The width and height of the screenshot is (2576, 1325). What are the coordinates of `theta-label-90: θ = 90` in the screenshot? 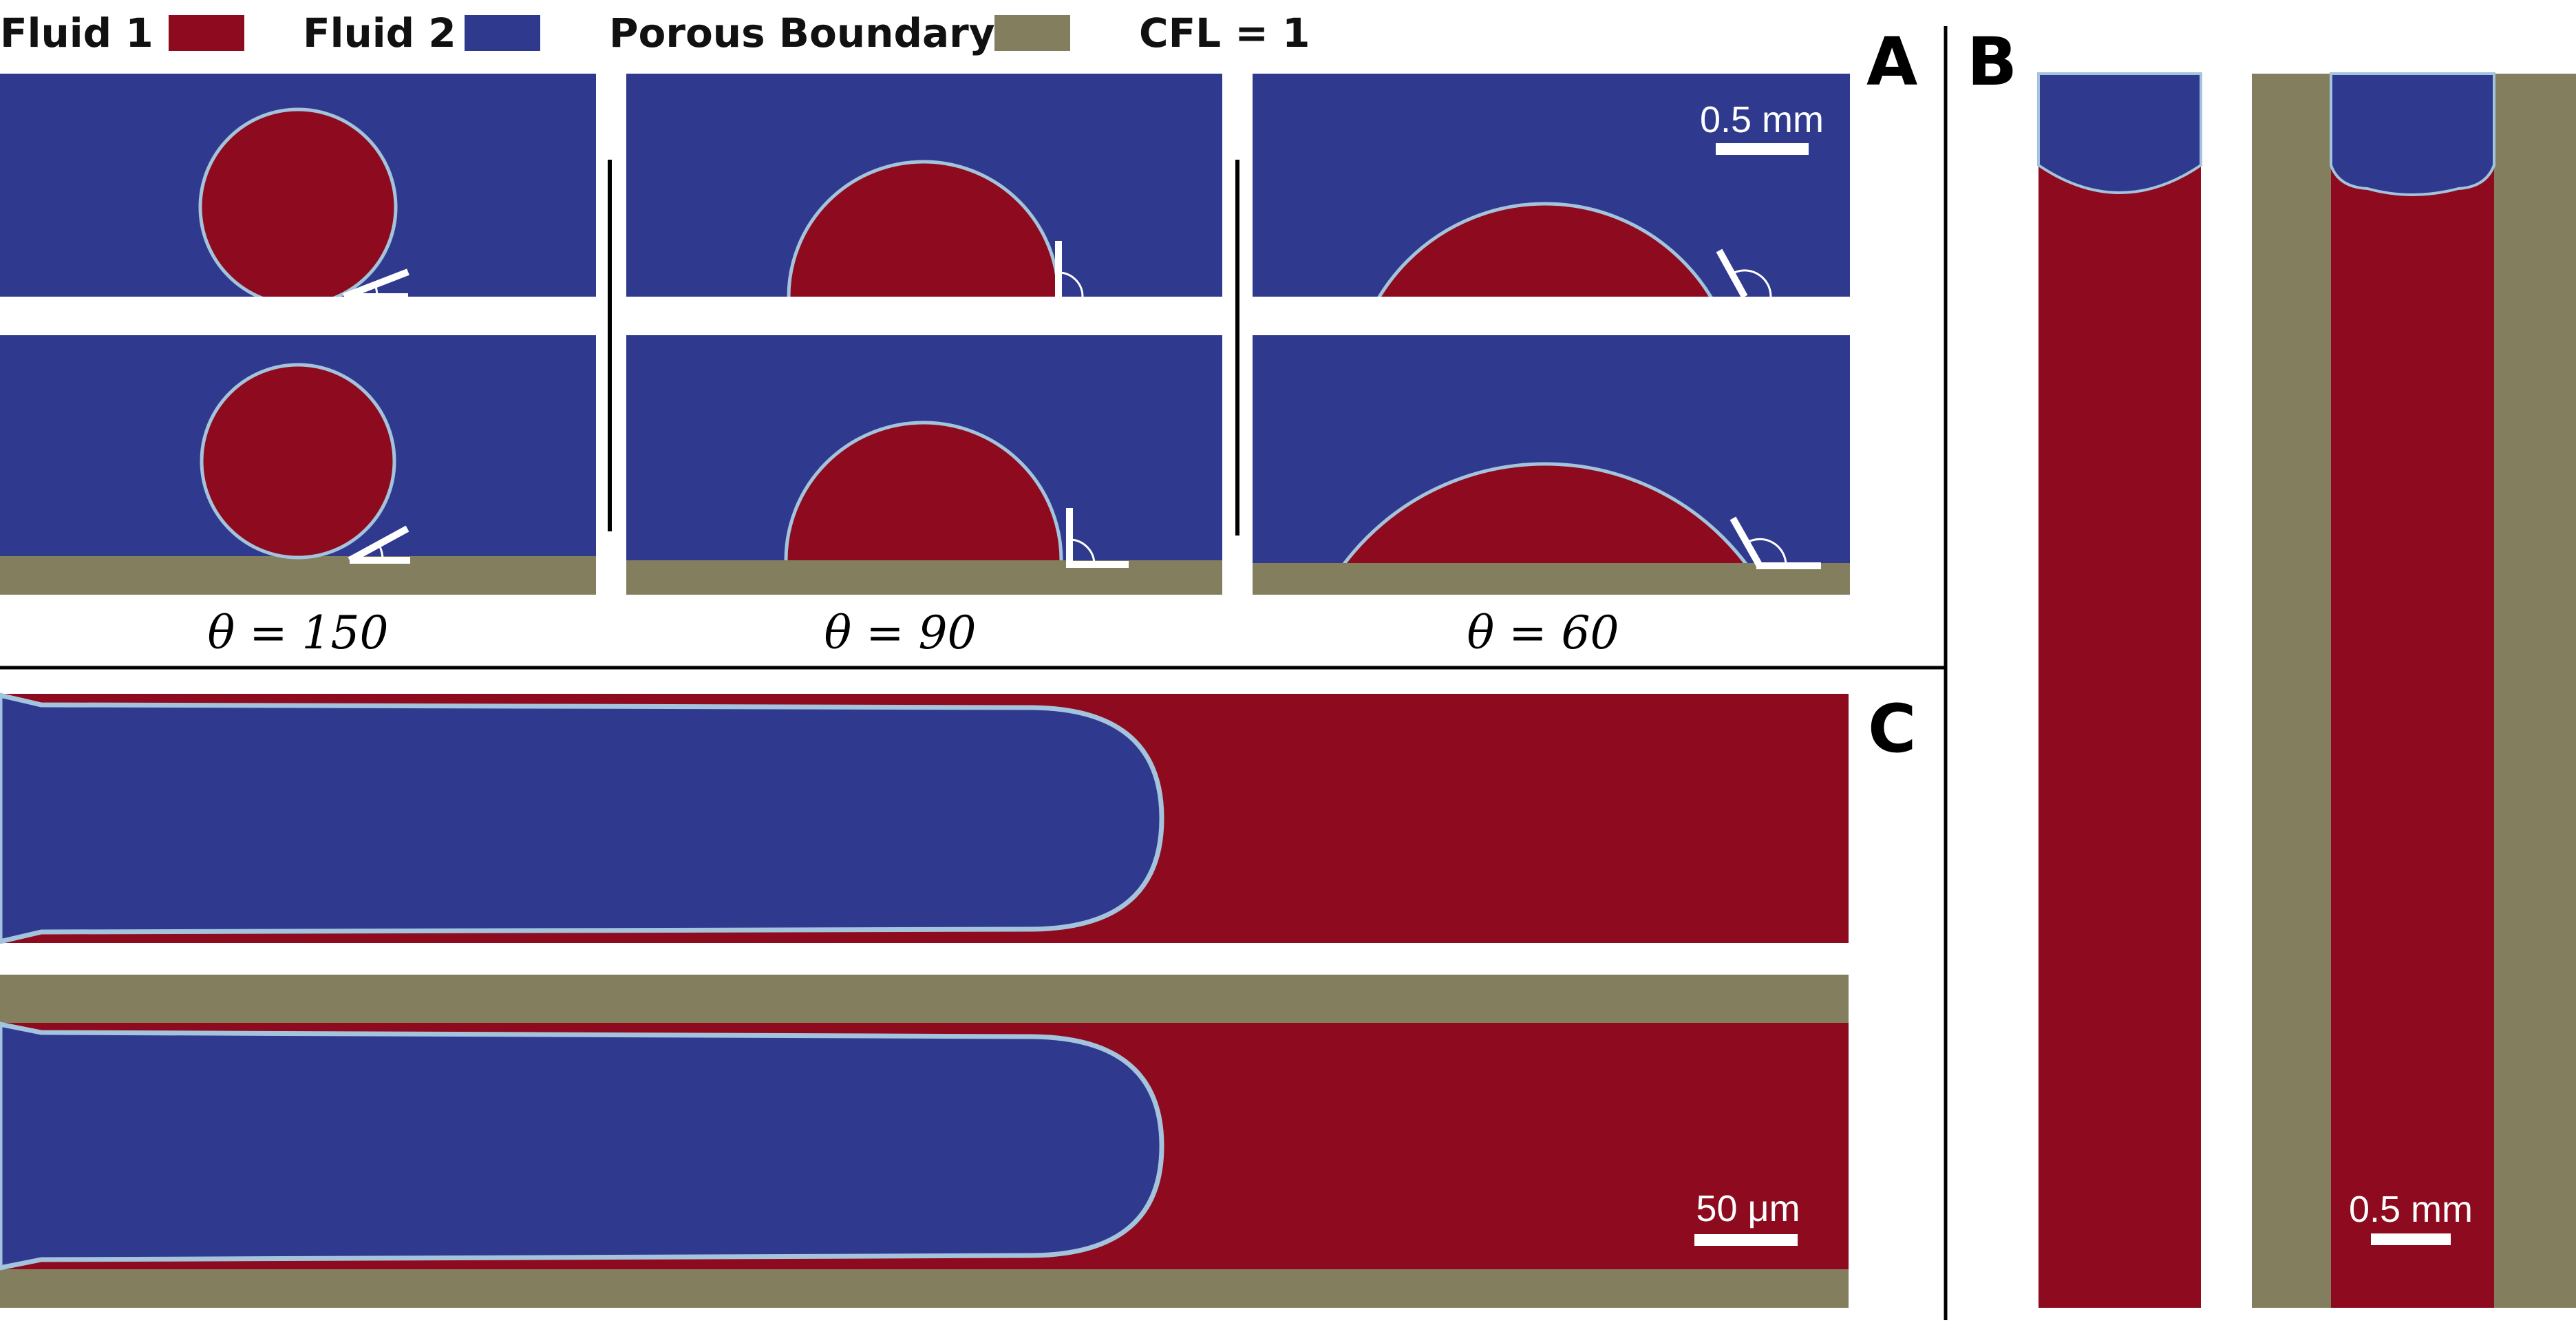 It's located at (900, 632).